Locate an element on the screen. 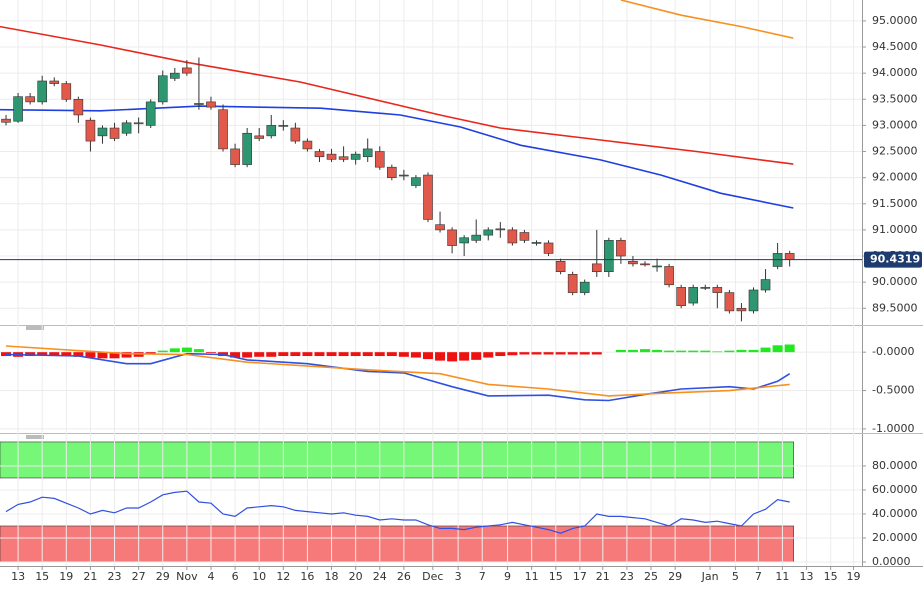 The image size is (923, 599). y-tick-label: 0.0000 is located at coordinates (891, 561).